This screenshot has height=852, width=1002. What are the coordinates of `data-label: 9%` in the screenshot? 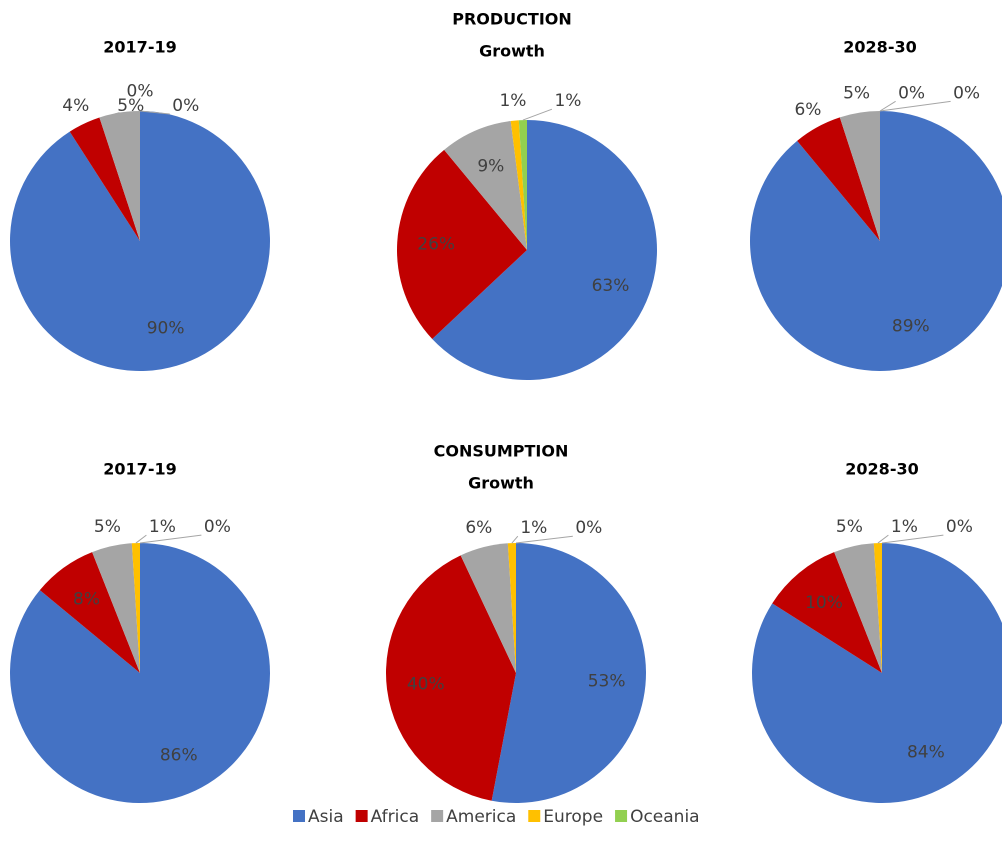 It's located at (490, 166).